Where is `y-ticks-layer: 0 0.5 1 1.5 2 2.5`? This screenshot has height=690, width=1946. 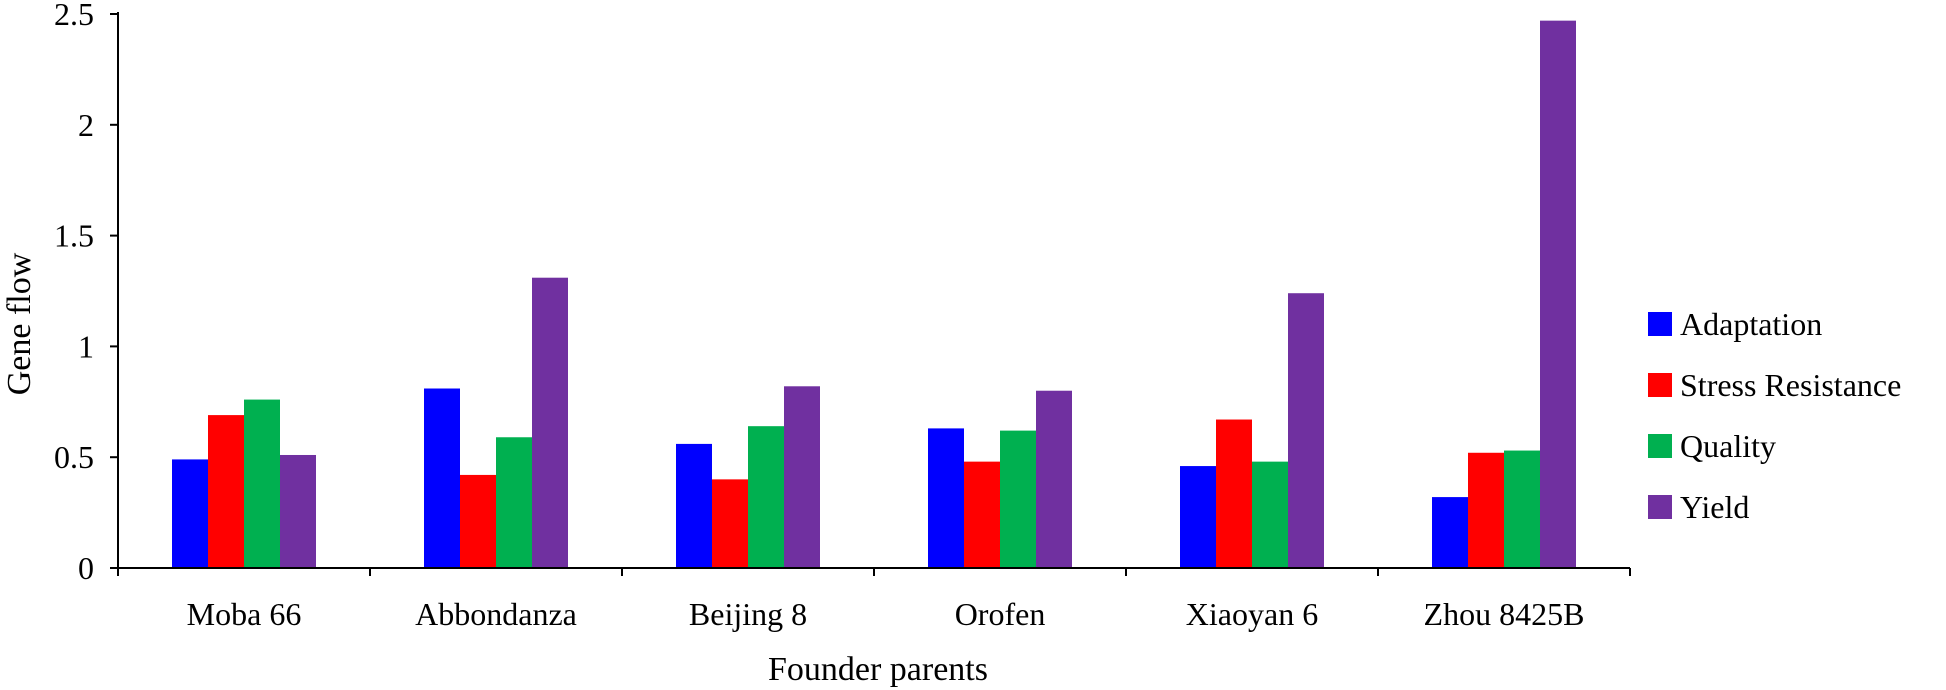
y-ticks-layer: 0 0.5 1 1.5 2 2.5 is located at coordinates (86, 293).